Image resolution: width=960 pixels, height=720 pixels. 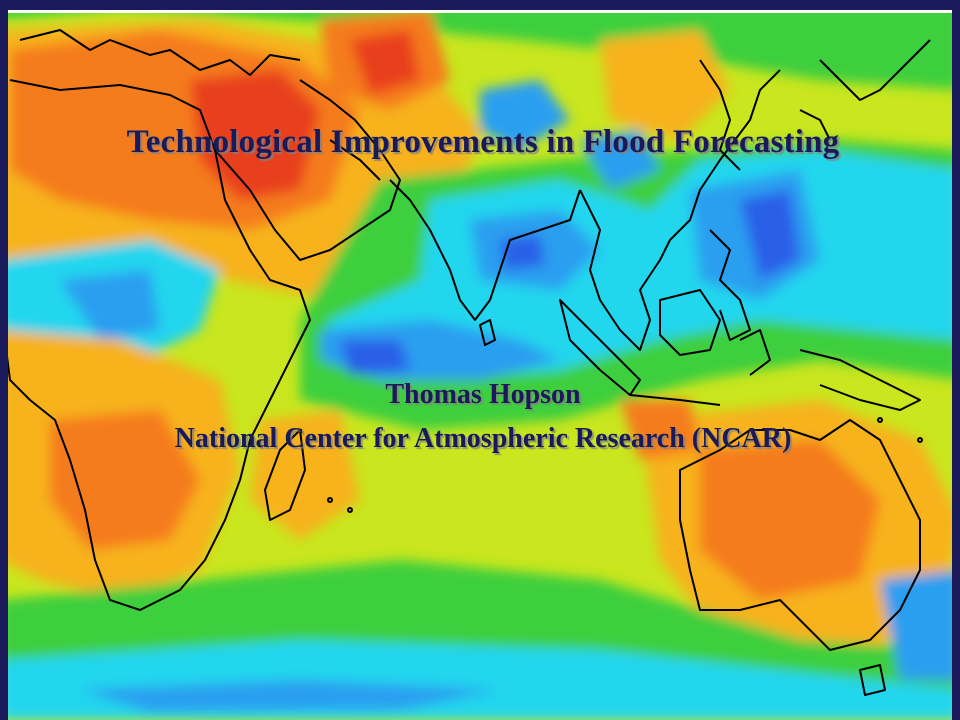 I want to click on coast-indochina, so click(x=680, y=210).